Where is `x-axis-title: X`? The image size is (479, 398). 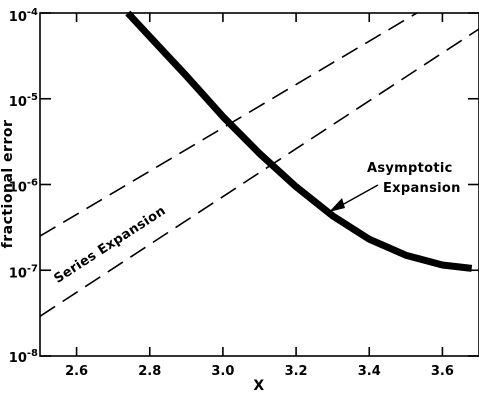
x-axis-title: X is located at coordinates (258, 386).